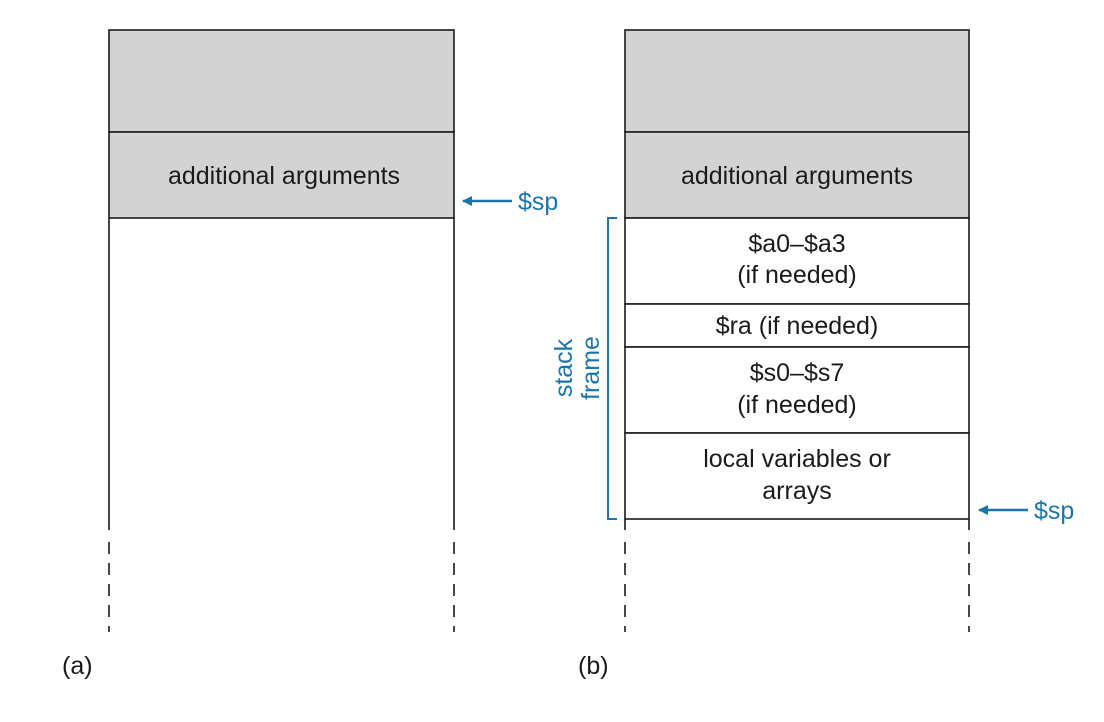 Image resolution: width=1104 pixels, height=722 pixels. What do you see at coordinates (796, 491) in the screenshot?
I see `panel-b-locals-line2: arrays` at bounding box center [796, 491].